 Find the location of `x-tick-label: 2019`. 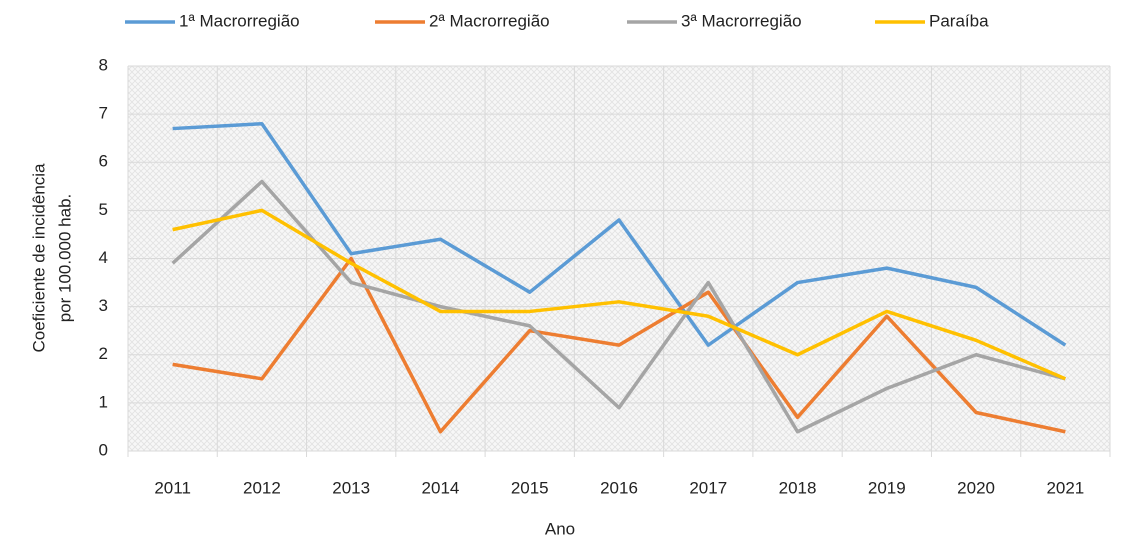

x-tick-label: 2019 is located at coordinates (887, 487).